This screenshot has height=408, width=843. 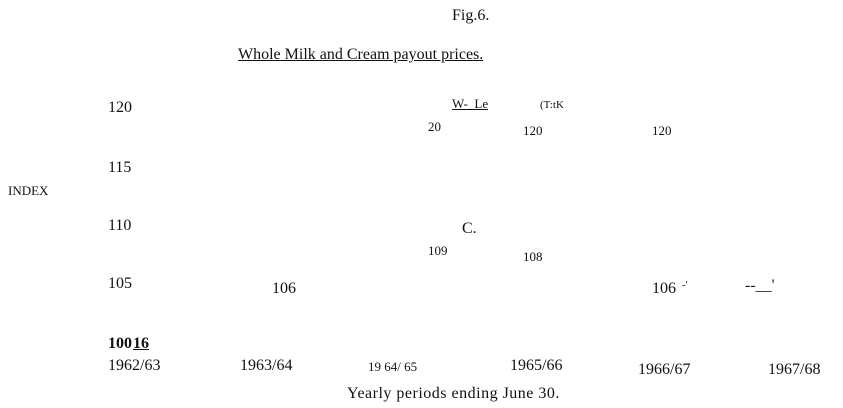 I want to click on y-tick-label: 100, so click(x=120, y=343).